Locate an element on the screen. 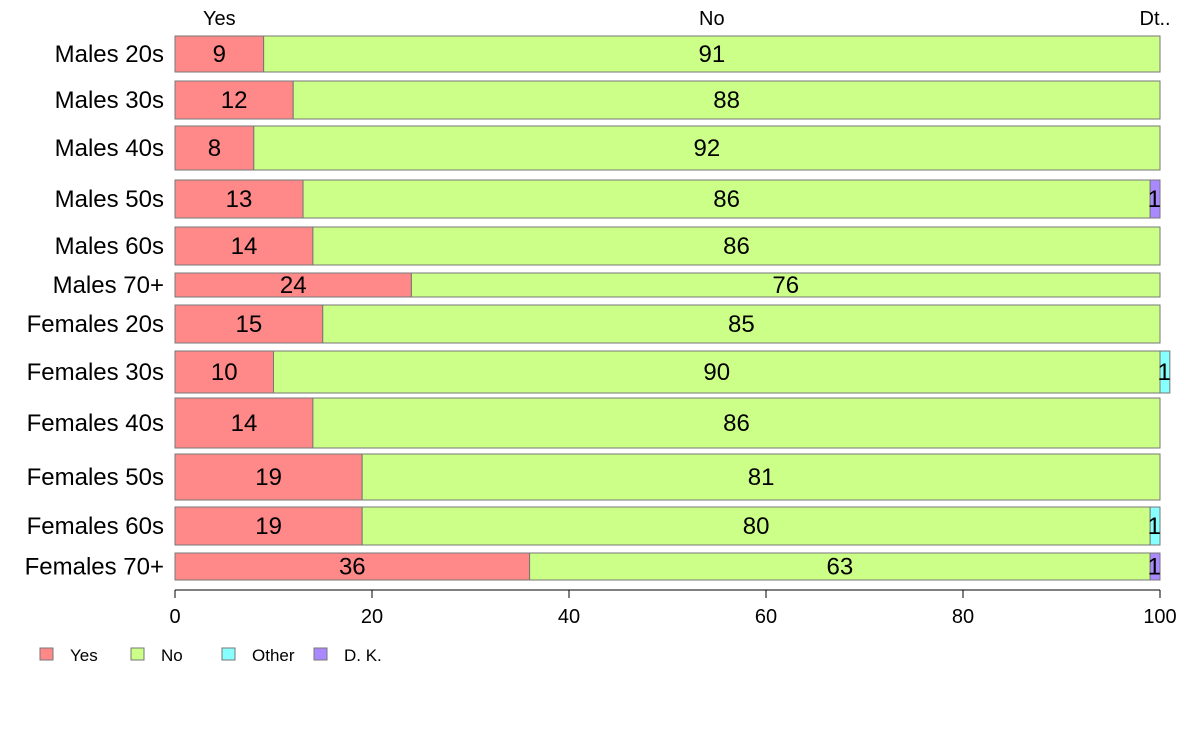 The image size is (1188, 736). x-tick-label: 0 is located at coordinates (174, 617).